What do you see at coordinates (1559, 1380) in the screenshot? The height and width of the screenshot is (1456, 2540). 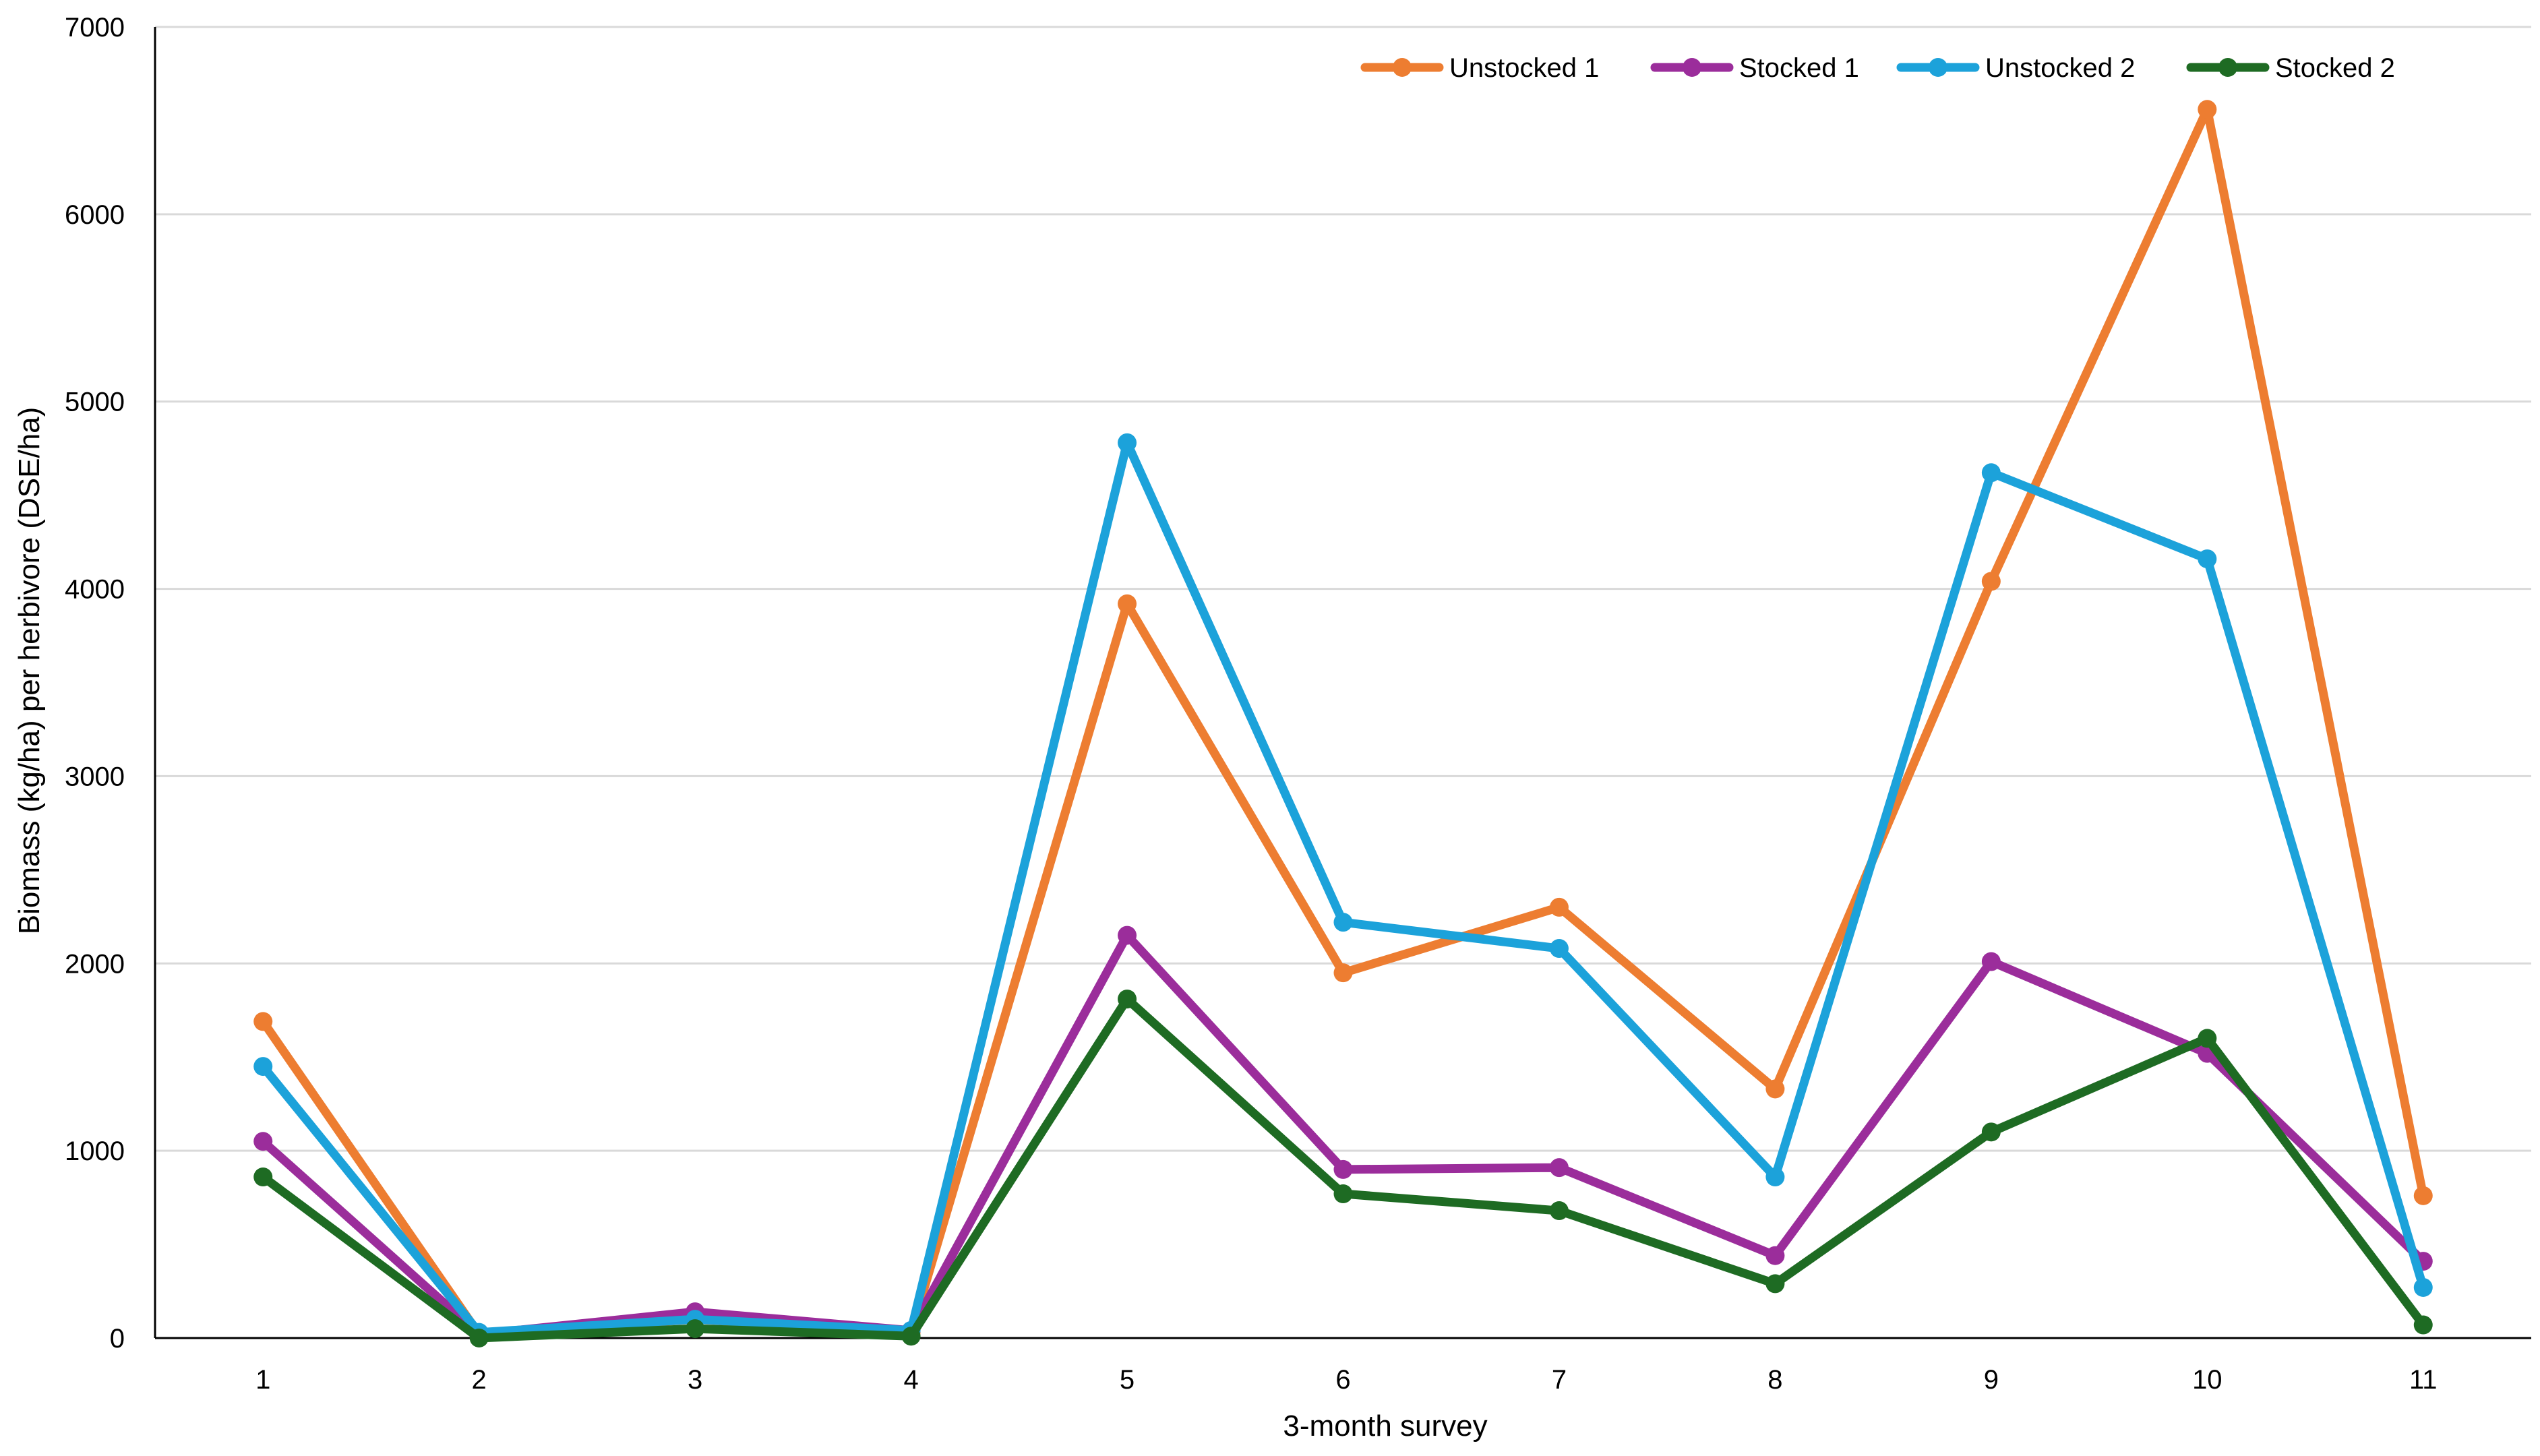 I see `x-tick-label: 7` at bounding box center [1559, 1380].